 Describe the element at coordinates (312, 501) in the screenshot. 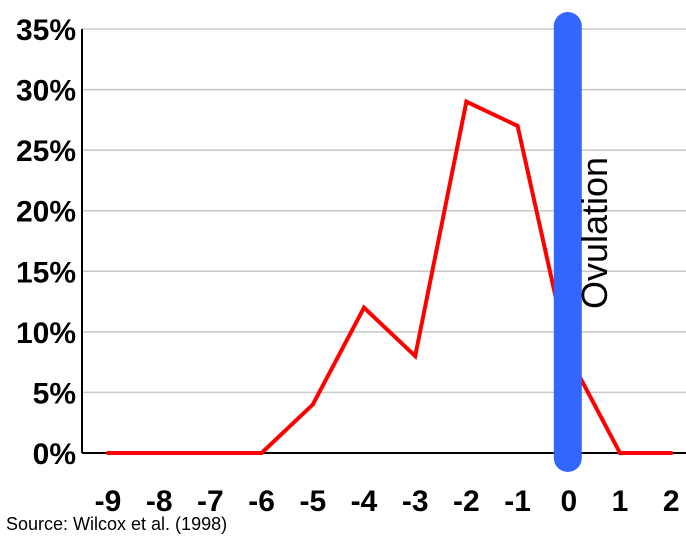

I see `x-tick-label: -5` at that location.